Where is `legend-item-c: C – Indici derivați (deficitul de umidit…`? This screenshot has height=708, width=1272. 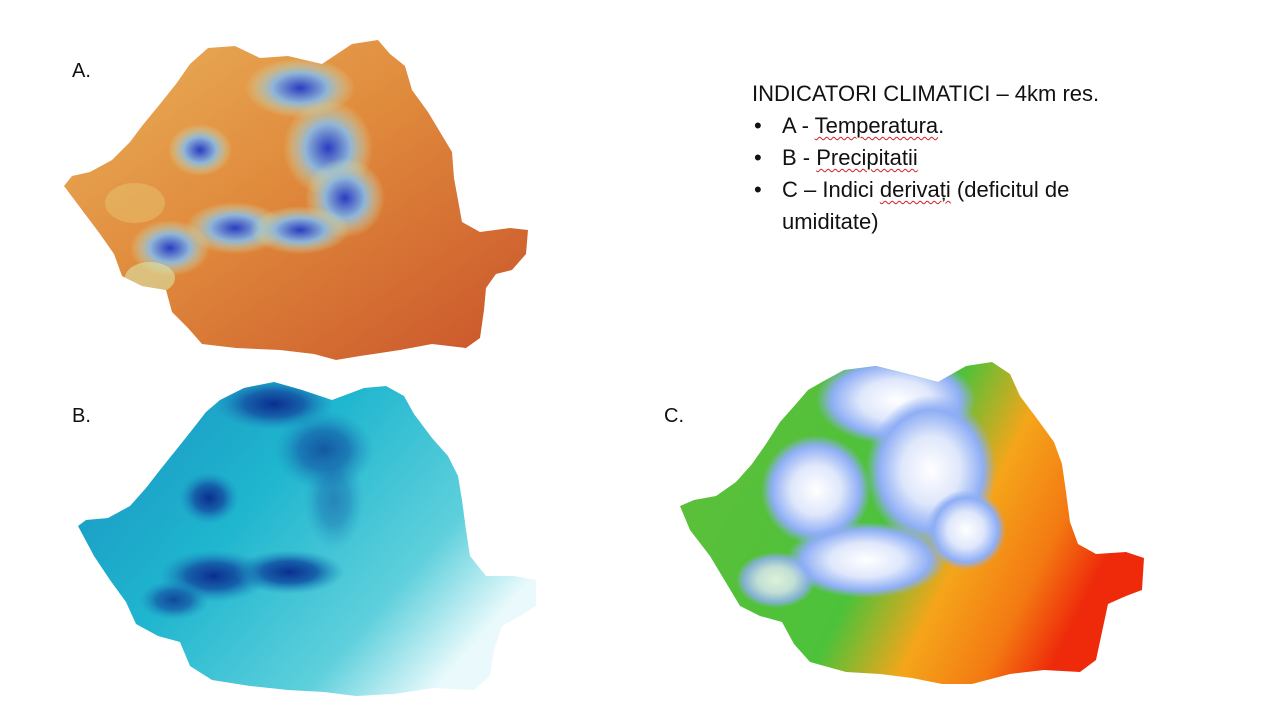
legend-item-c: C – Indici derivați (deficitul de umidit… is located at coordinates (962, 206).